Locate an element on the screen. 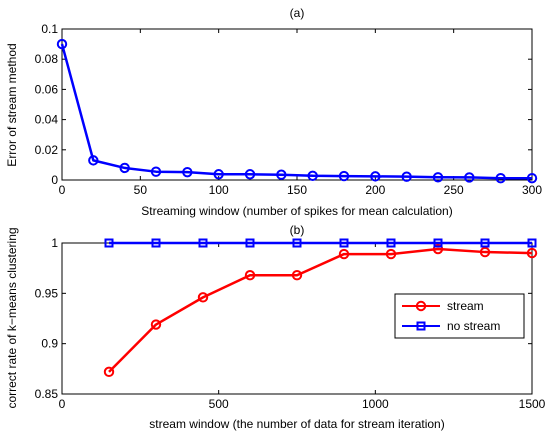 The width and height of the screenshot is (548, 435). legend-label-no-stream: no stream is located at coordinates (473, 326).